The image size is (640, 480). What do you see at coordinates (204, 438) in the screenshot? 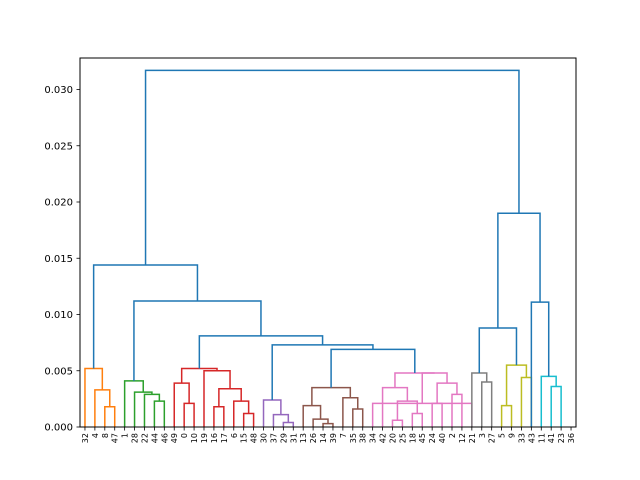
I see `leaf-label: 19` at bounding box center [204, 438].